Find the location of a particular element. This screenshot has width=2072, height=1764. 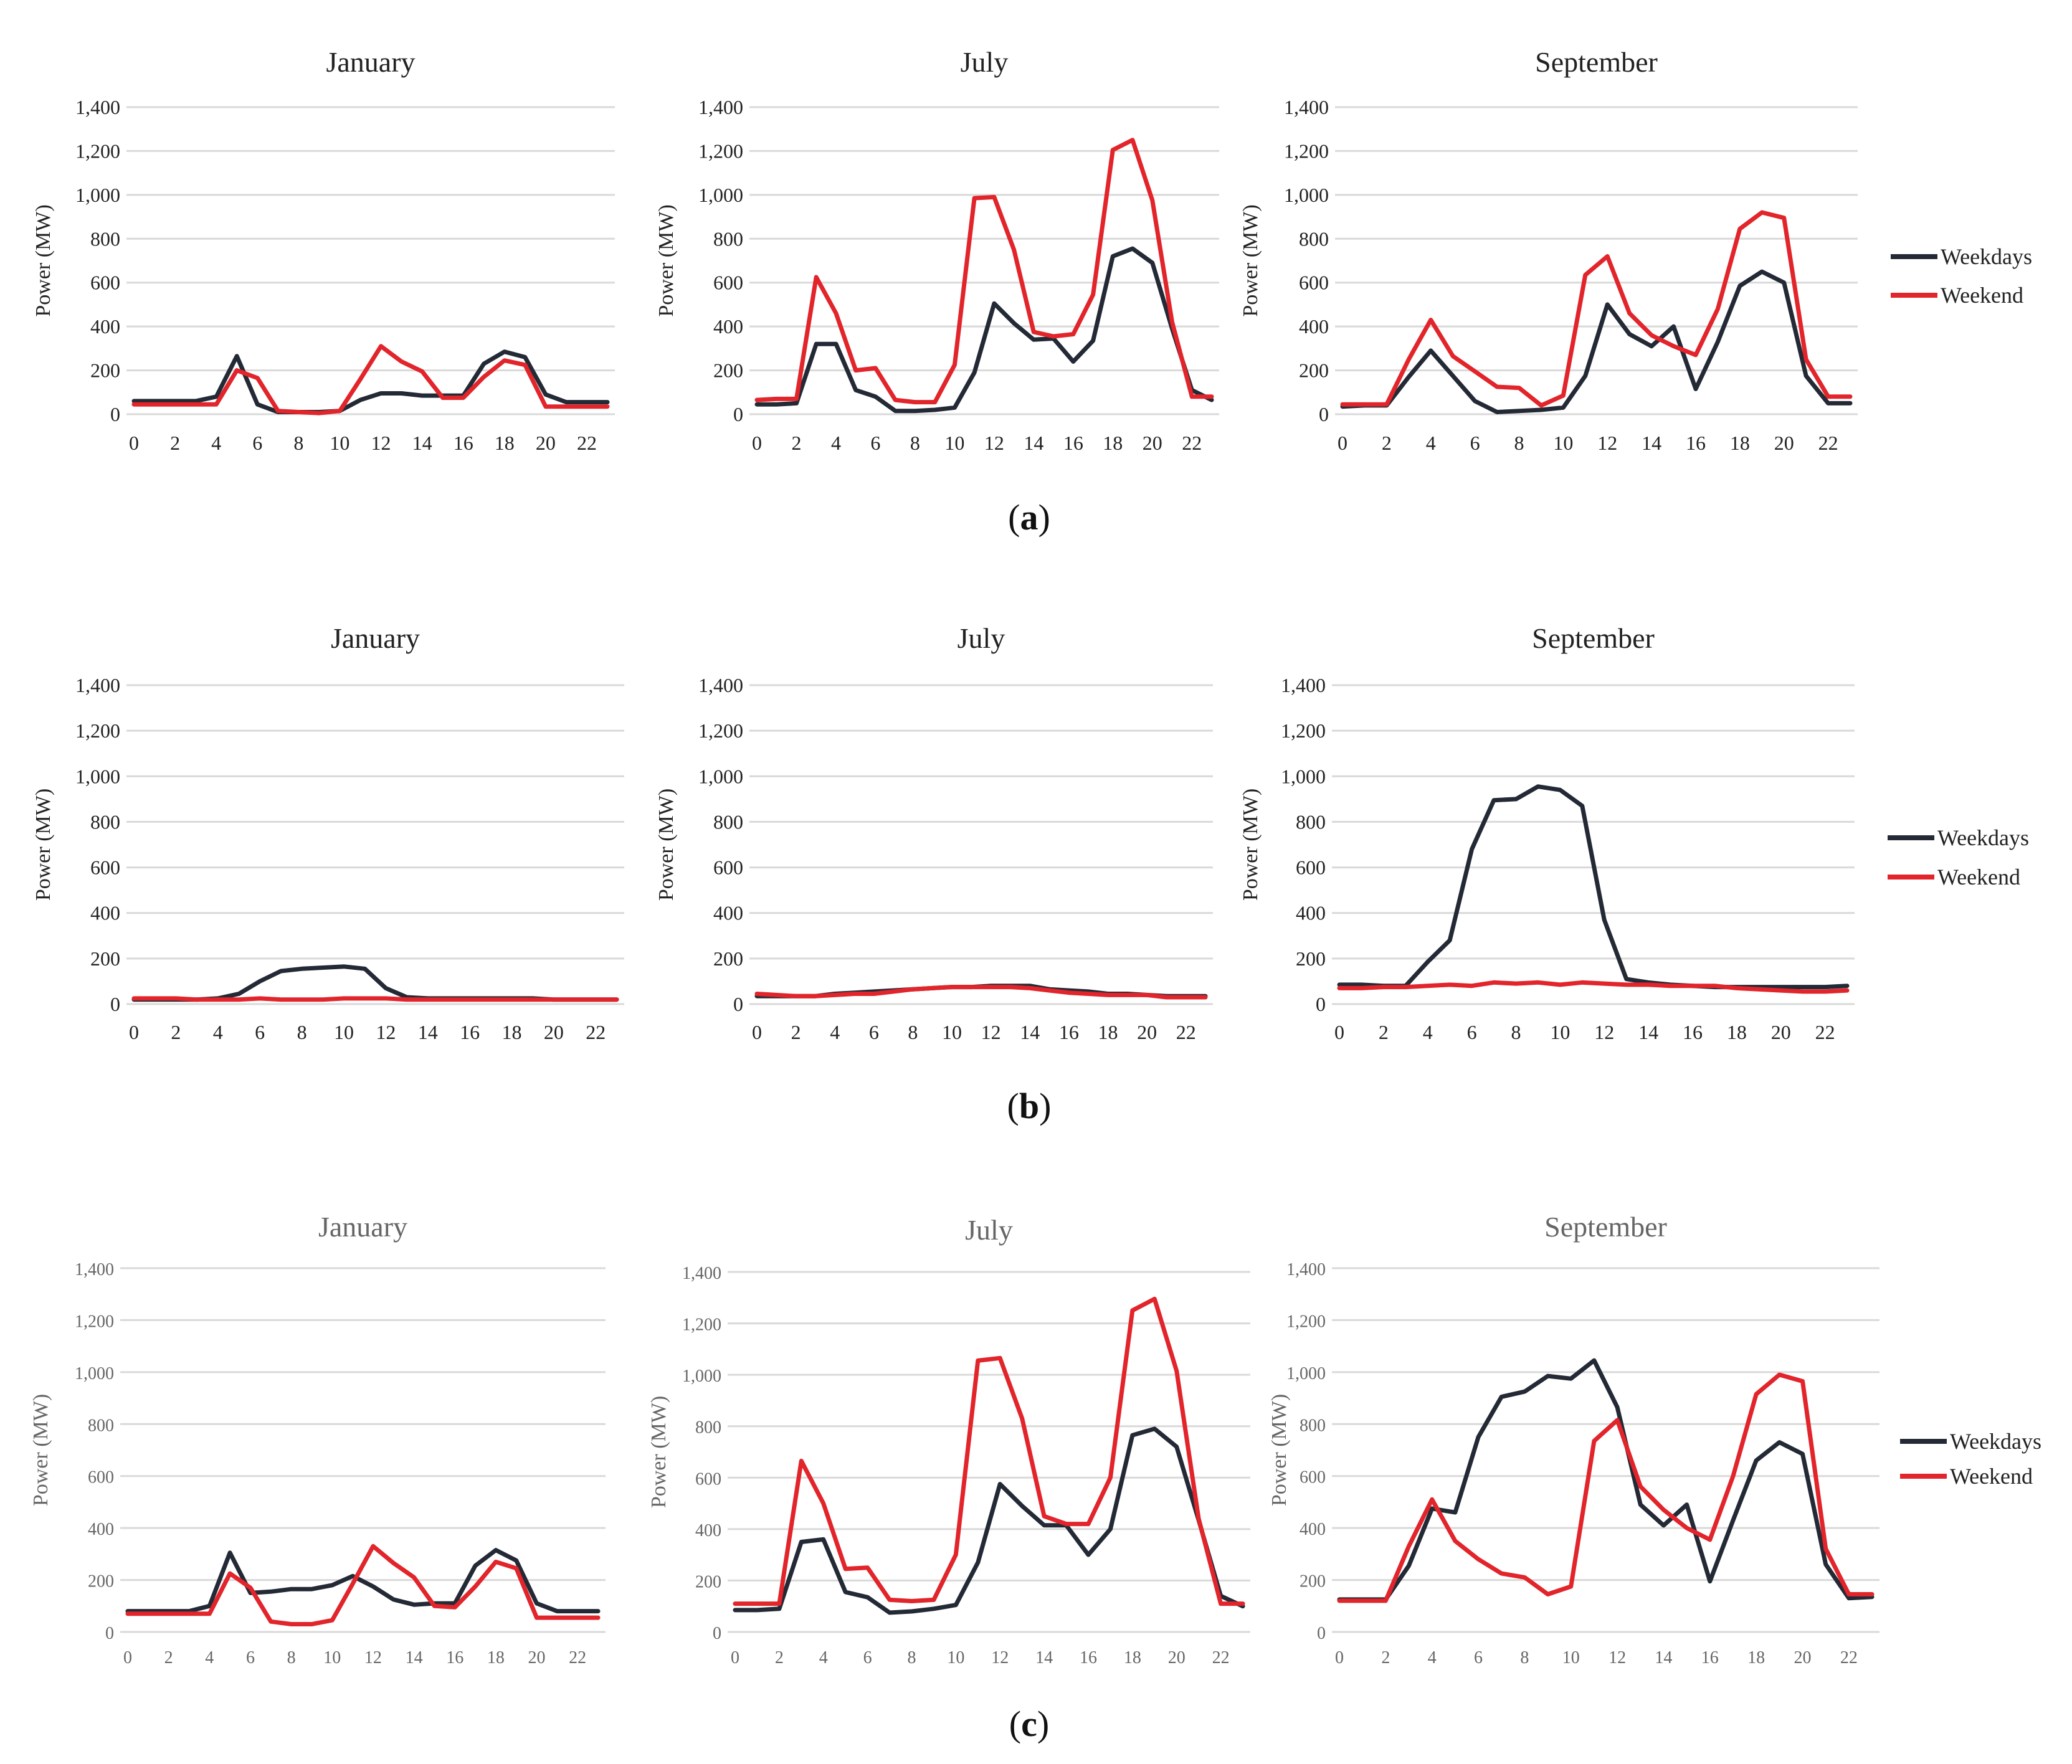

chart-title: July is located at coordinates (985, 62).